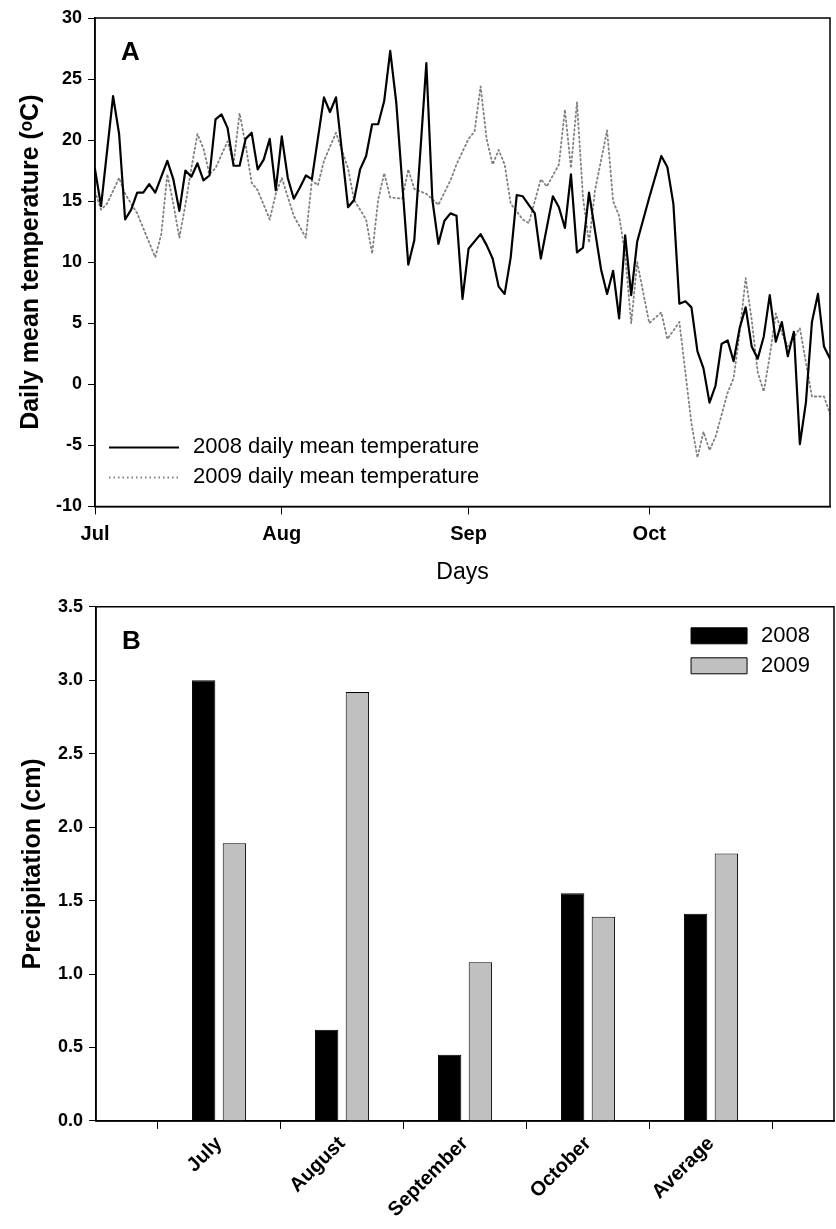 The image size is (836, 1229). What do you see at coordinates (30, 864) in the screenshot?
I see `y-axis-title: Precipitation (cm)` at bounding box center [30, 864].